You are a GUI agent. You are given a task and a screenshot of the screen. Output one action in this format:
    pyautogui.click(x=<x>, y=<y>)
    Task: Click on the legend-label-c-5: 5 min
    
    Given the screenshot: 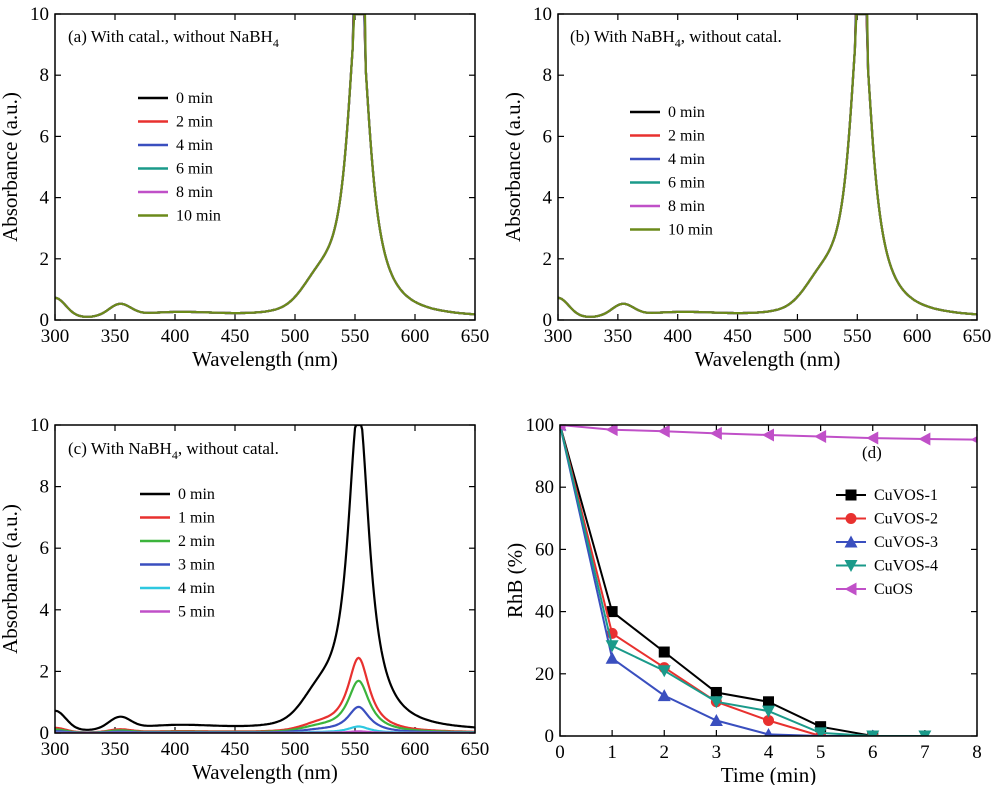 What is the action you would take?
    pyautogui.click(x=196, y=612)
    